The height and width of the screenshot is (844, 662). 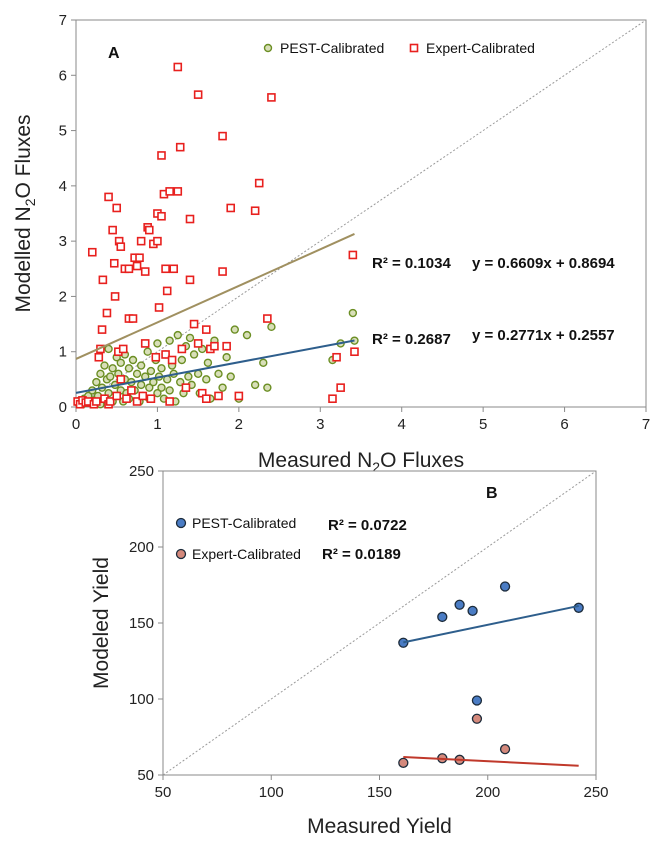 What do you see at coordinates (480, 48) in the screenshot?
I see `legend-label-expert: Expert-Calibrated` at bounding box center [480, 48].